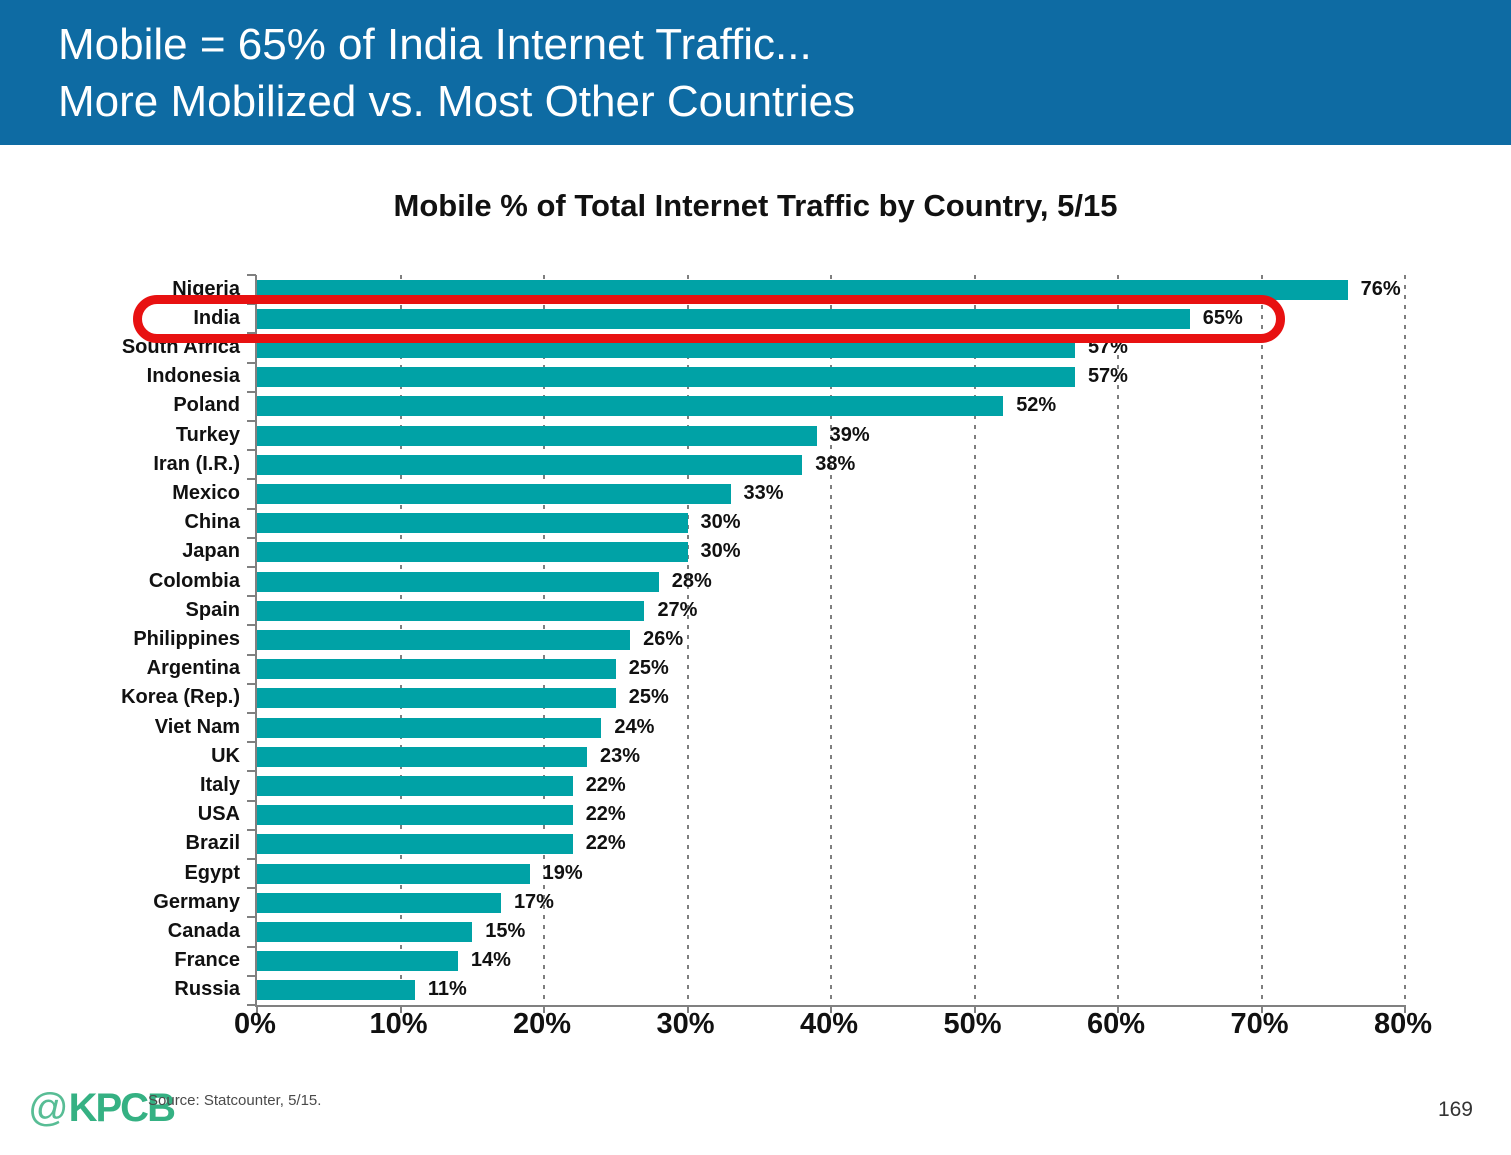 Image resolution: width=1511 pixels, height=1155 pixels. Describe the element at coordinates (357, 961) in the screenshot. I see `bar-france` at that location.